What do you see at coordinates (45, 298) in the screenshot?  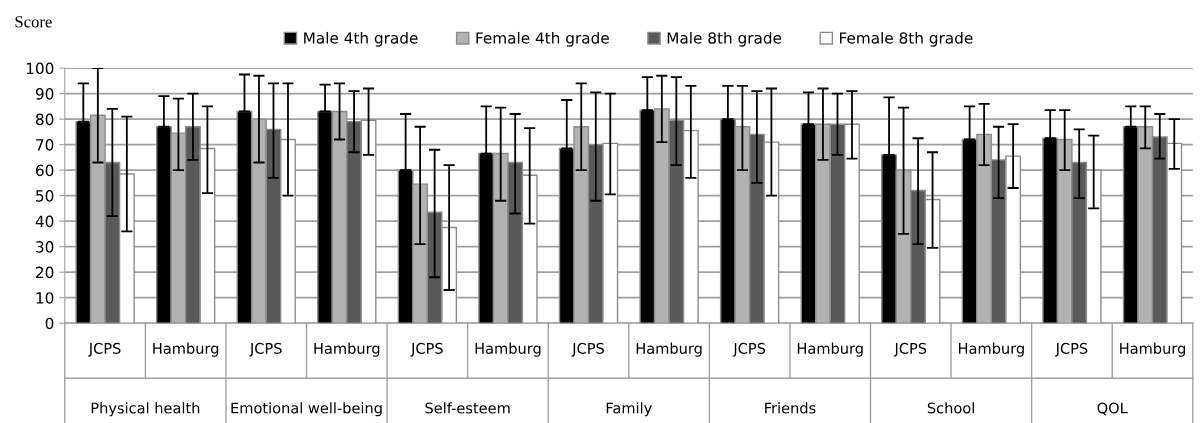 I see `y-tick-label: 10` at bounding box center [45, 298].